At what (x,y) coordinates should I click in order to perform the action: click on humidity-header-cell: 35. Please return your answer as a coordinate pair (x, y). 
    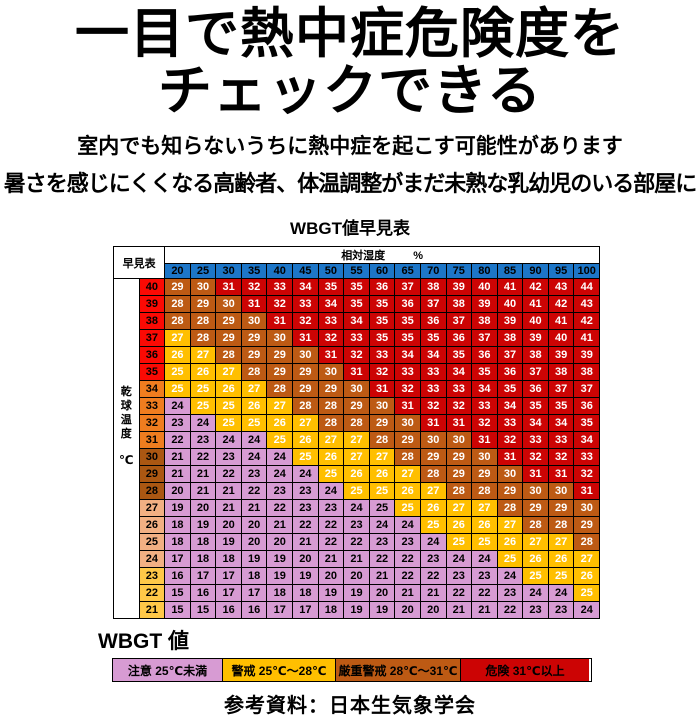
    Looking at the image, I should click on (254, 271).